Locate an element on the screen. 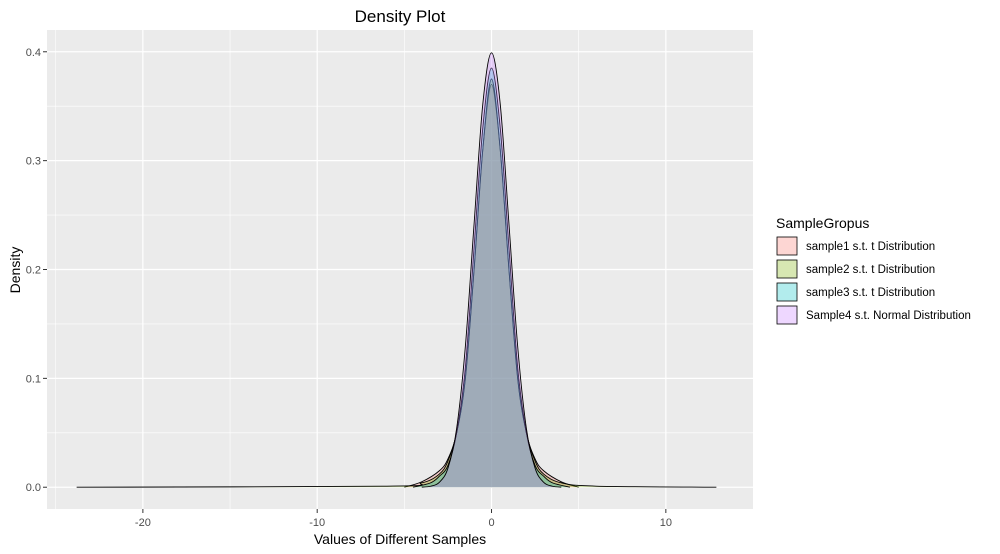  legend-label: Sample4 s.t. Normal Distribution is located at coordinates (888, 316).